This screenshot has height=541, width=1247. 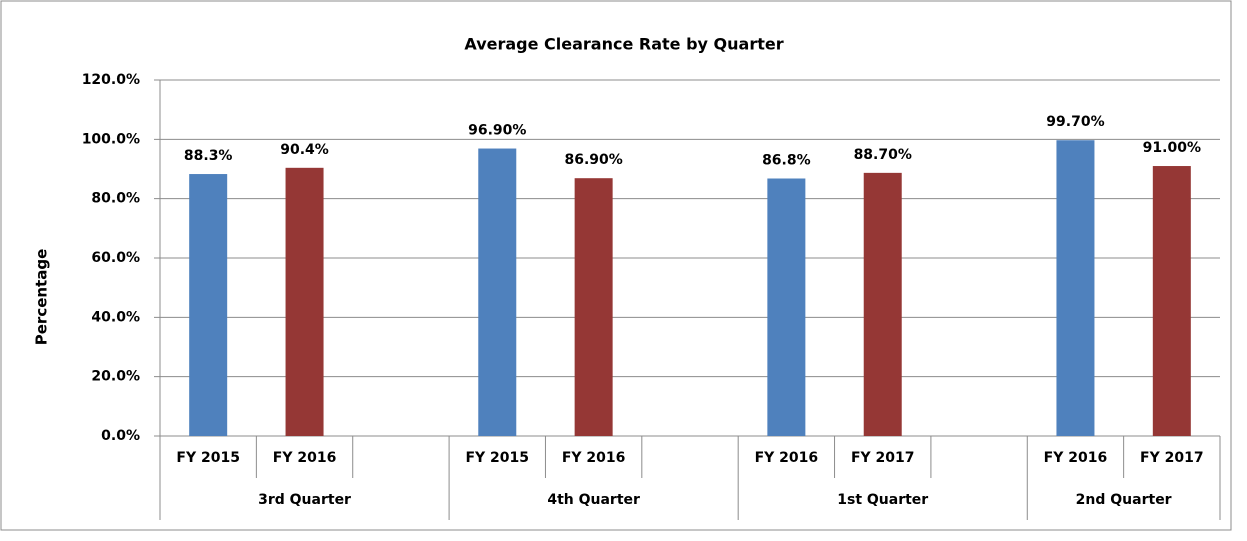 I want to click on group-label: 2nd Quarter, so click(x=1124, y=500).